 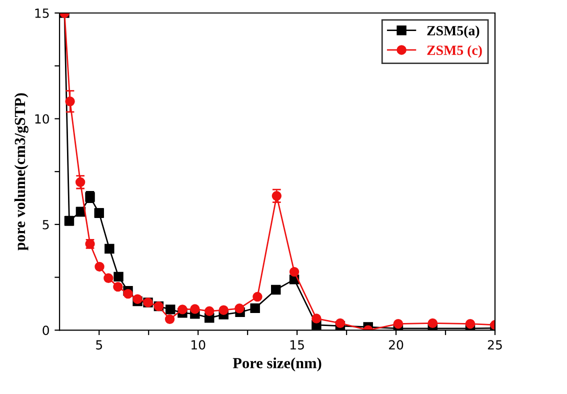 I want to click on x-tick-label: 10, so click(x=199, y=345).